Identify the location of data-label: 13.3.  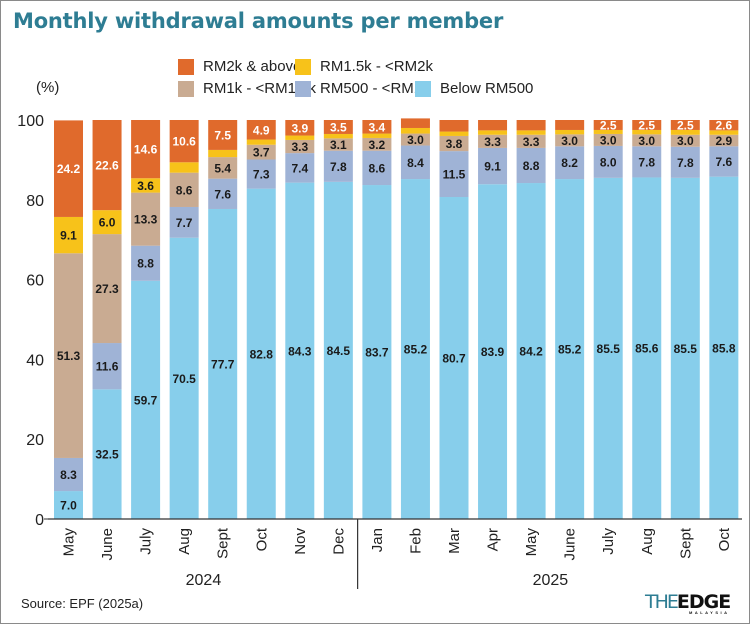
(146, 220).